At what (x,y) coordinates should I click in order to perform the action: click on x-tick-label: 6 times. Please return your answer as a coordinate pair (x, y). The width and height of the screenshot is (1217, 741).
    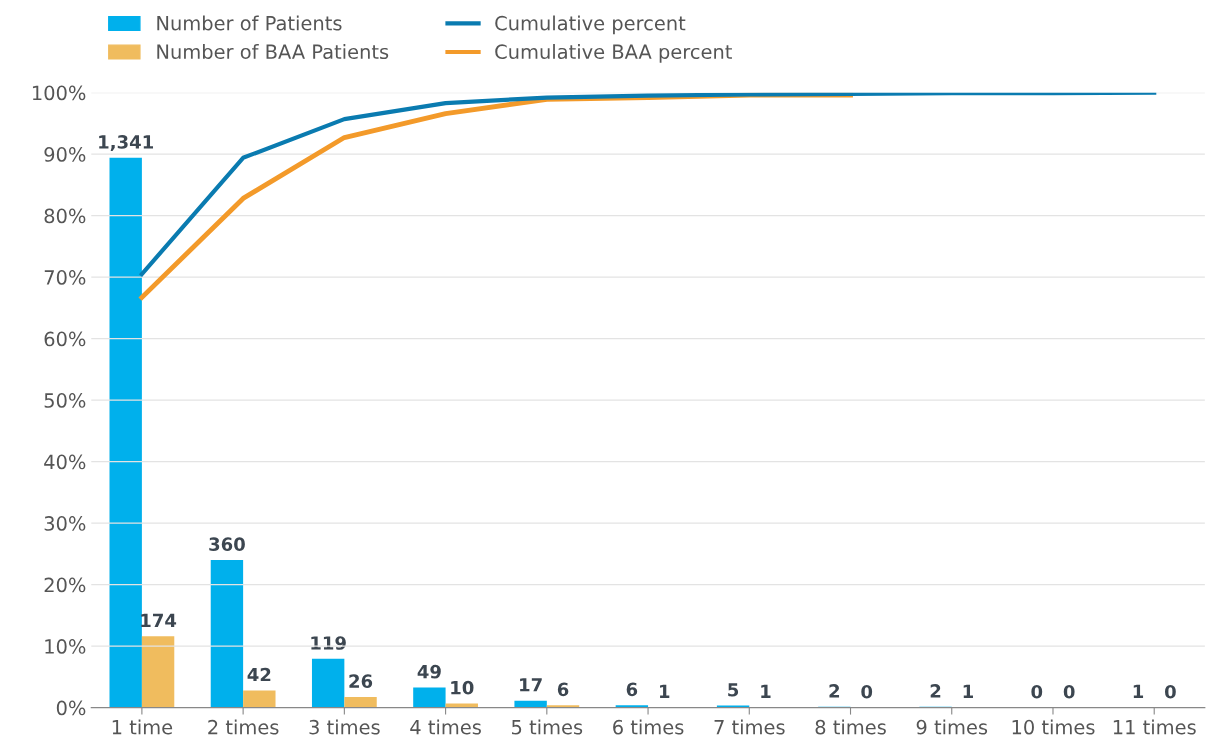
    Looking at the image, I should click on (648, 727).